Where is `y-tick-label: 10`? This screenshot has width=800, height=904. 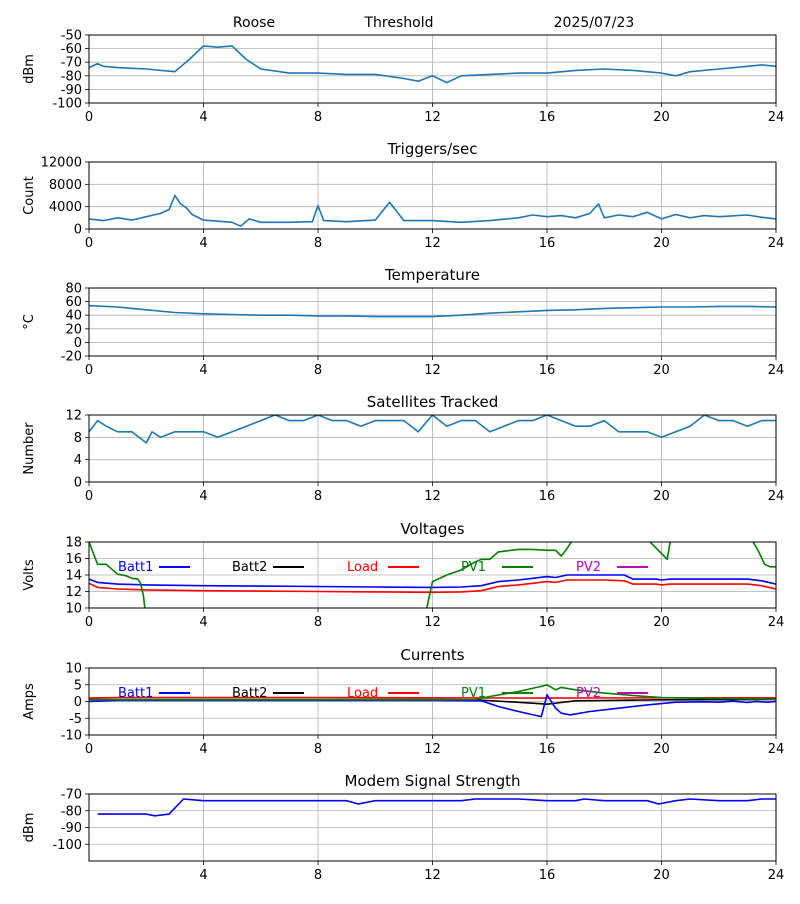
y-tick-label: 10 is located at coordinates (73, 669).